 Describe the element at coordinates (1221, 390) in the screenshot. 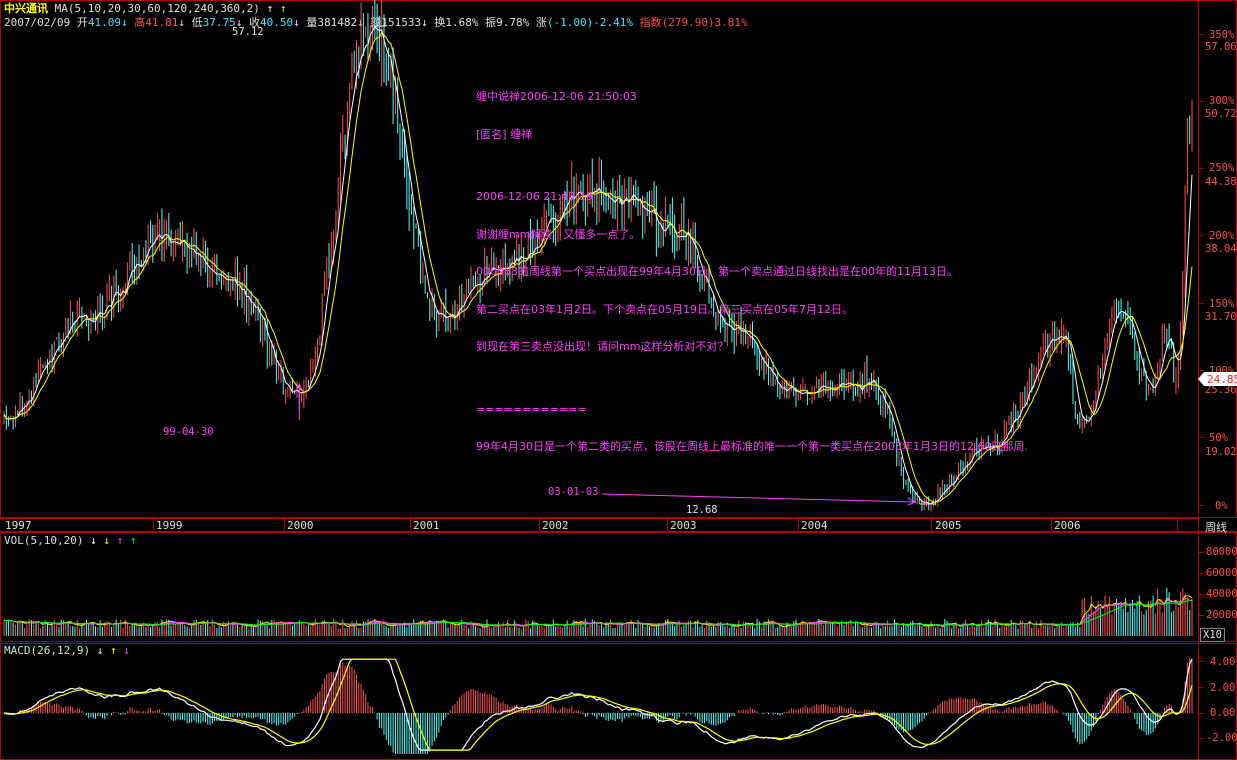

I see `price-tick: 25.36` at that location.